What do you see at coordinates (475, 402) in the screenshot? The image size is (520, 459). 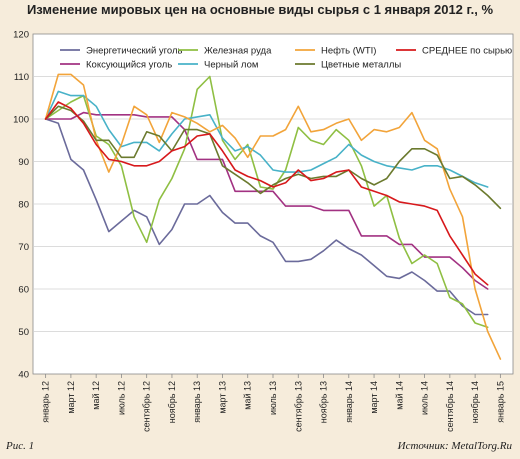 I see `x-tick-label: ноябрь 14` at bounding box center [475, 402].